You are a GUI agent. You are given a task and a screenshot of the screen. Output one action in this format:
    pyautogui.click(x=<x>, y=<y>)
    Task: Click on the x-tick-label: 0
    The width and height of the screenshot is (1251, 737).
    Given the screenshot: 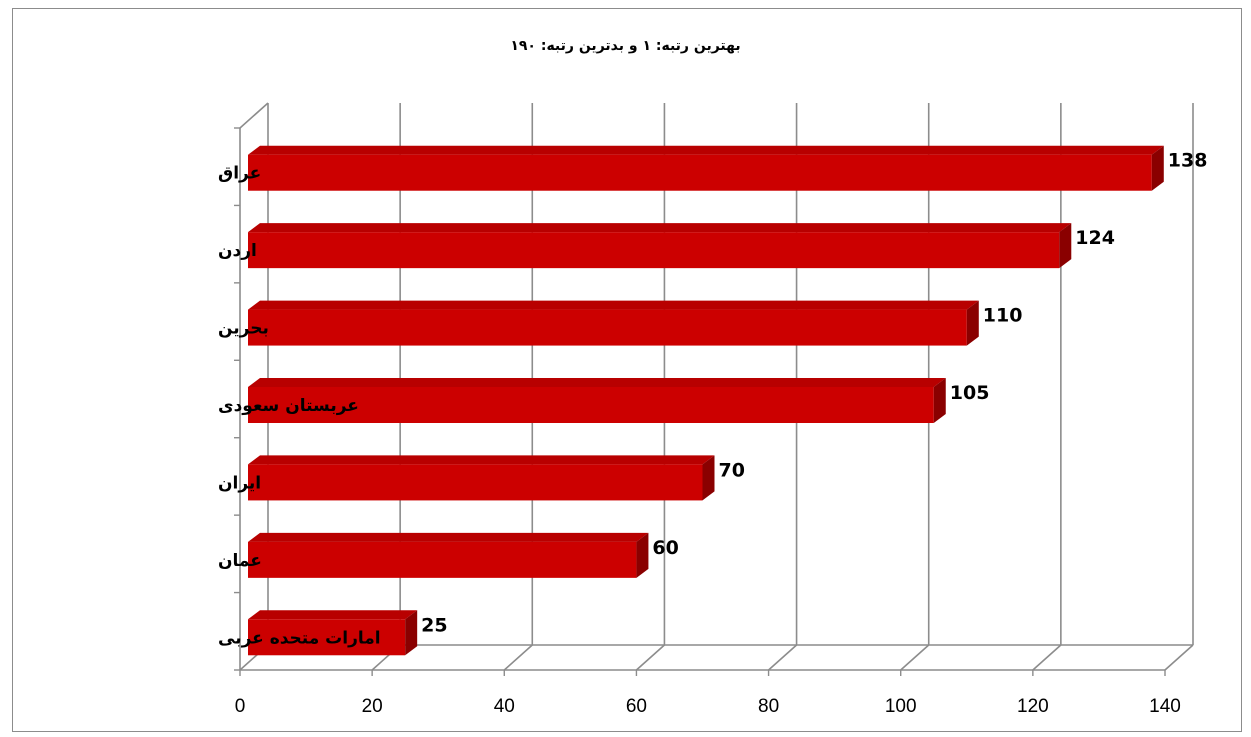 What is the action you would take?
    pyautogui.click(x=240, y=706)
    